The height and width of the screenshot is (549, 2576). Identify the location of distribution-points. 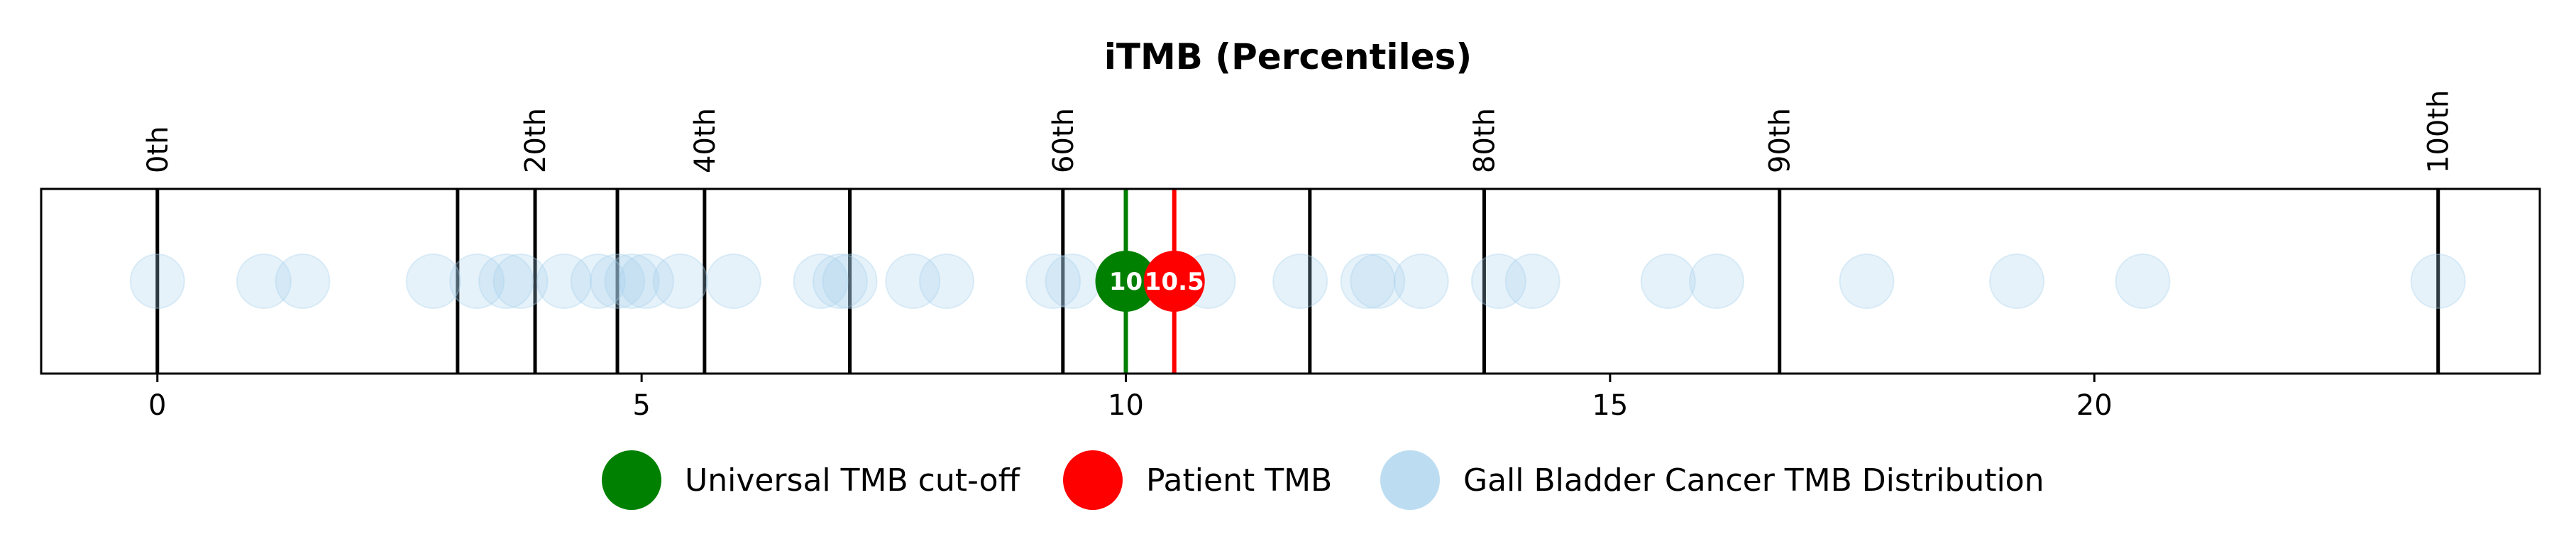
(1297, 281).